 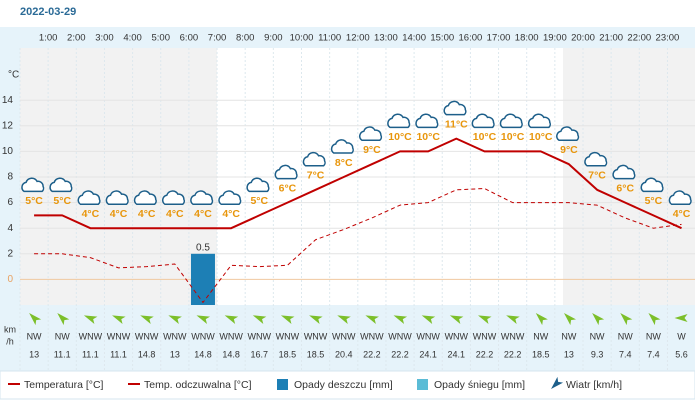 What do you see at coordinates (203, 247) in the screenshot?
I see `bar-label: 0.5` at bounding box center [203, 247].